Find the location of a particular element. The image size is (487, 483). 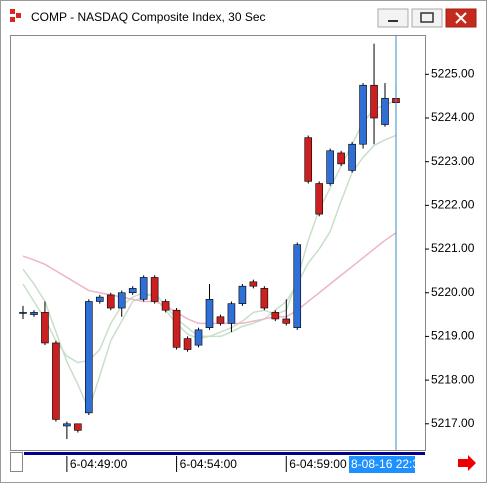

cursor-label: 8-08-16 22:34:00 is located at coordinates (397, 464).